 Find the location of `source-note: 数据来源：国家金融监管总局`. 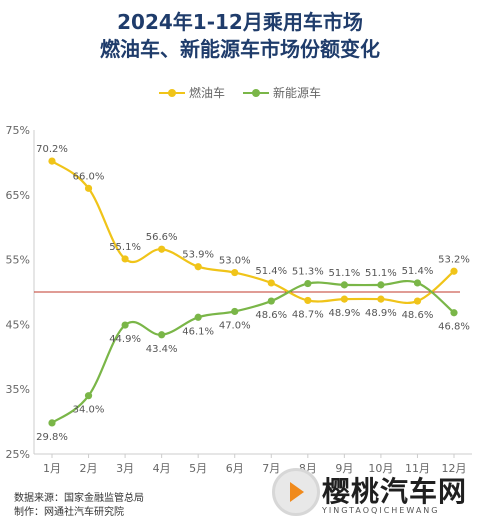

source-note: 数据来源：国家金融监管总局 is located at coordinates (79, 498).